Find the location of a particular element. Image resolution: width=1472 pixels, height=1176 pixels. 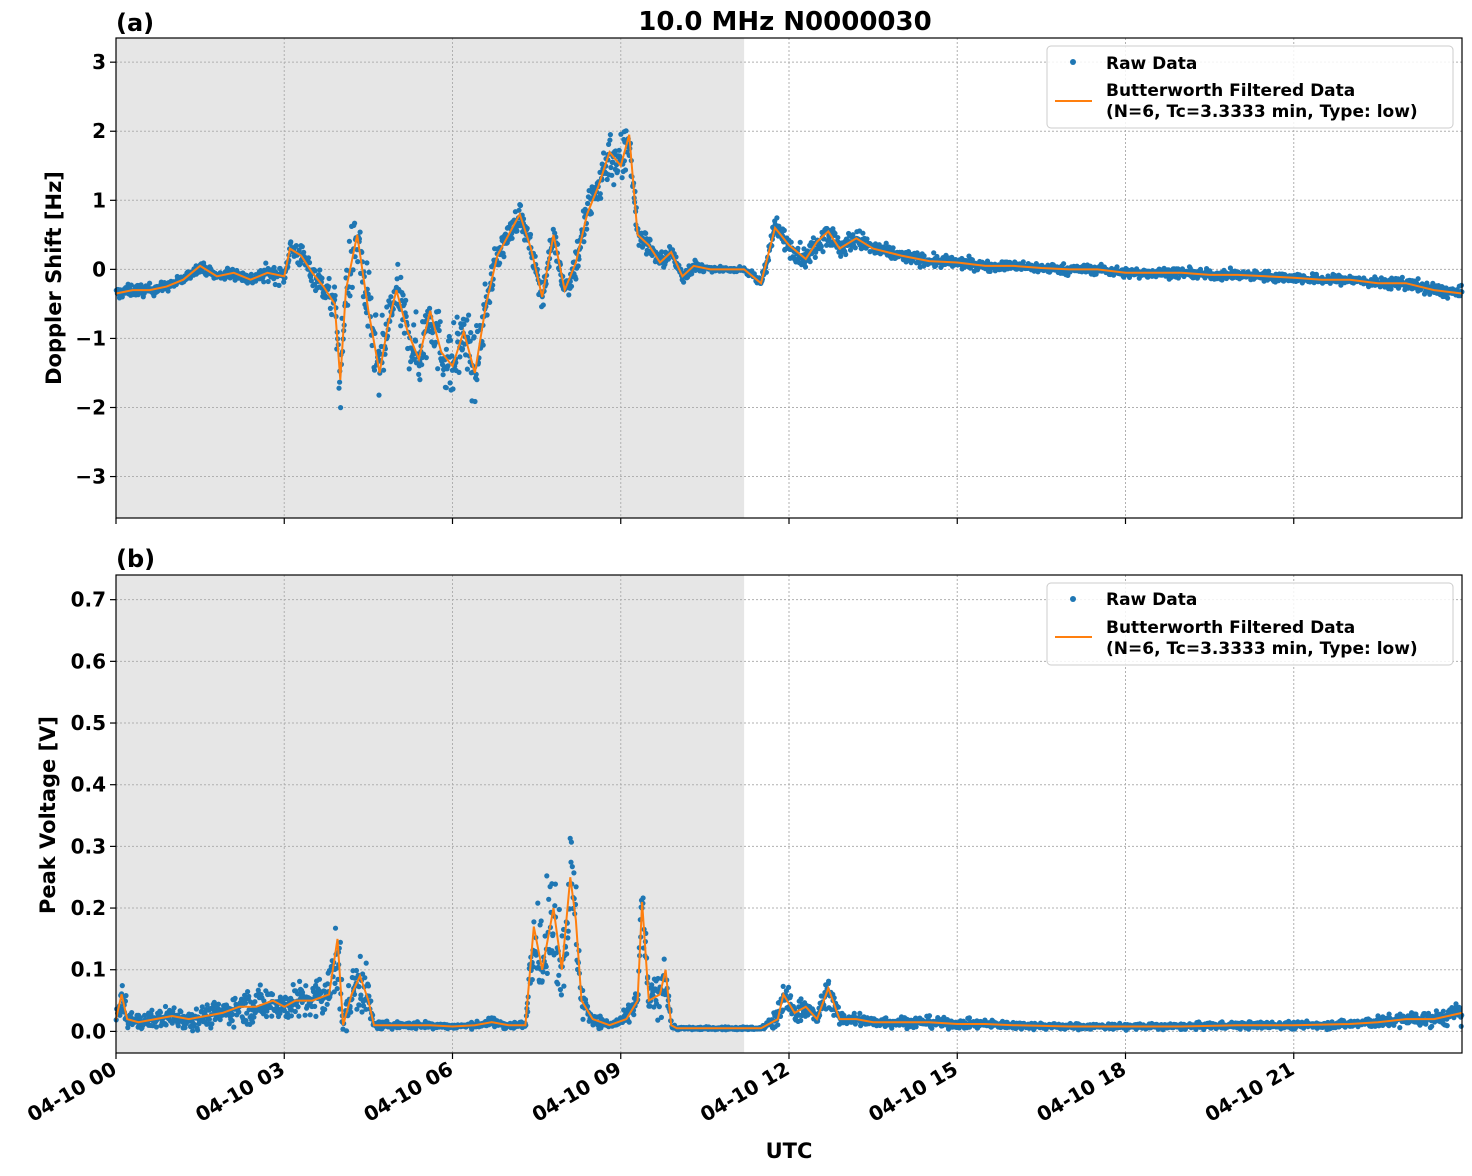

legend-raw-marker-a is located at coordinates (1073, 62).